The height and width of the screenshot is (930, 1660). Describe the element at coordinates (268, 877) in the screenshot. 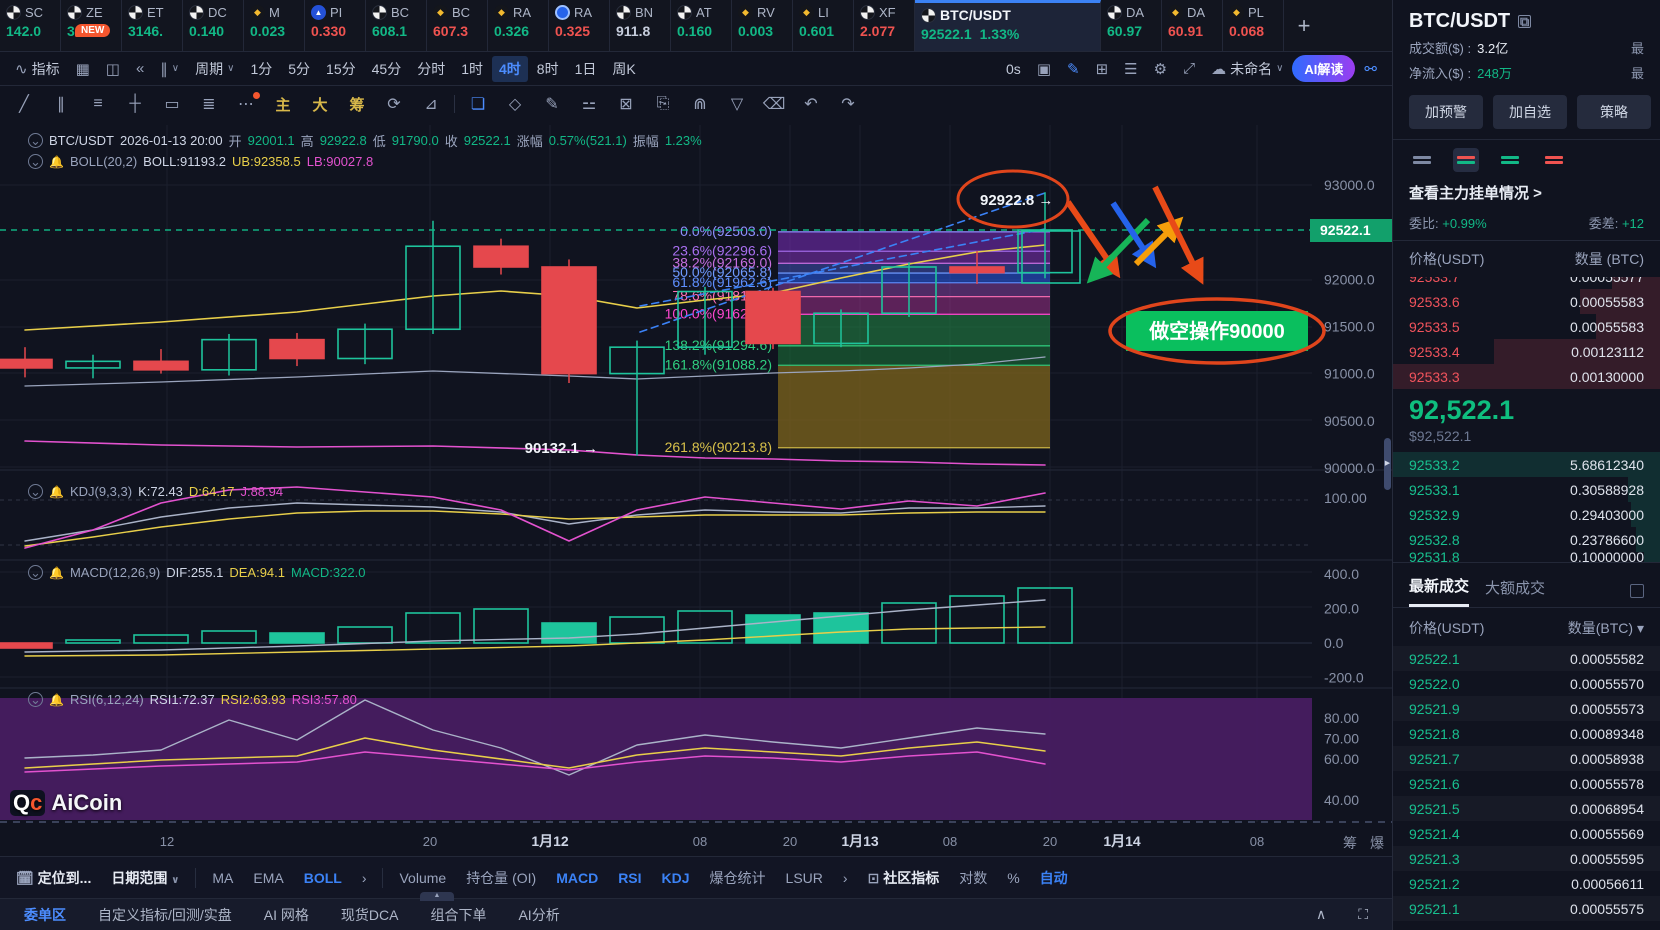

I see `overlay-EMA: EMA` at that location.